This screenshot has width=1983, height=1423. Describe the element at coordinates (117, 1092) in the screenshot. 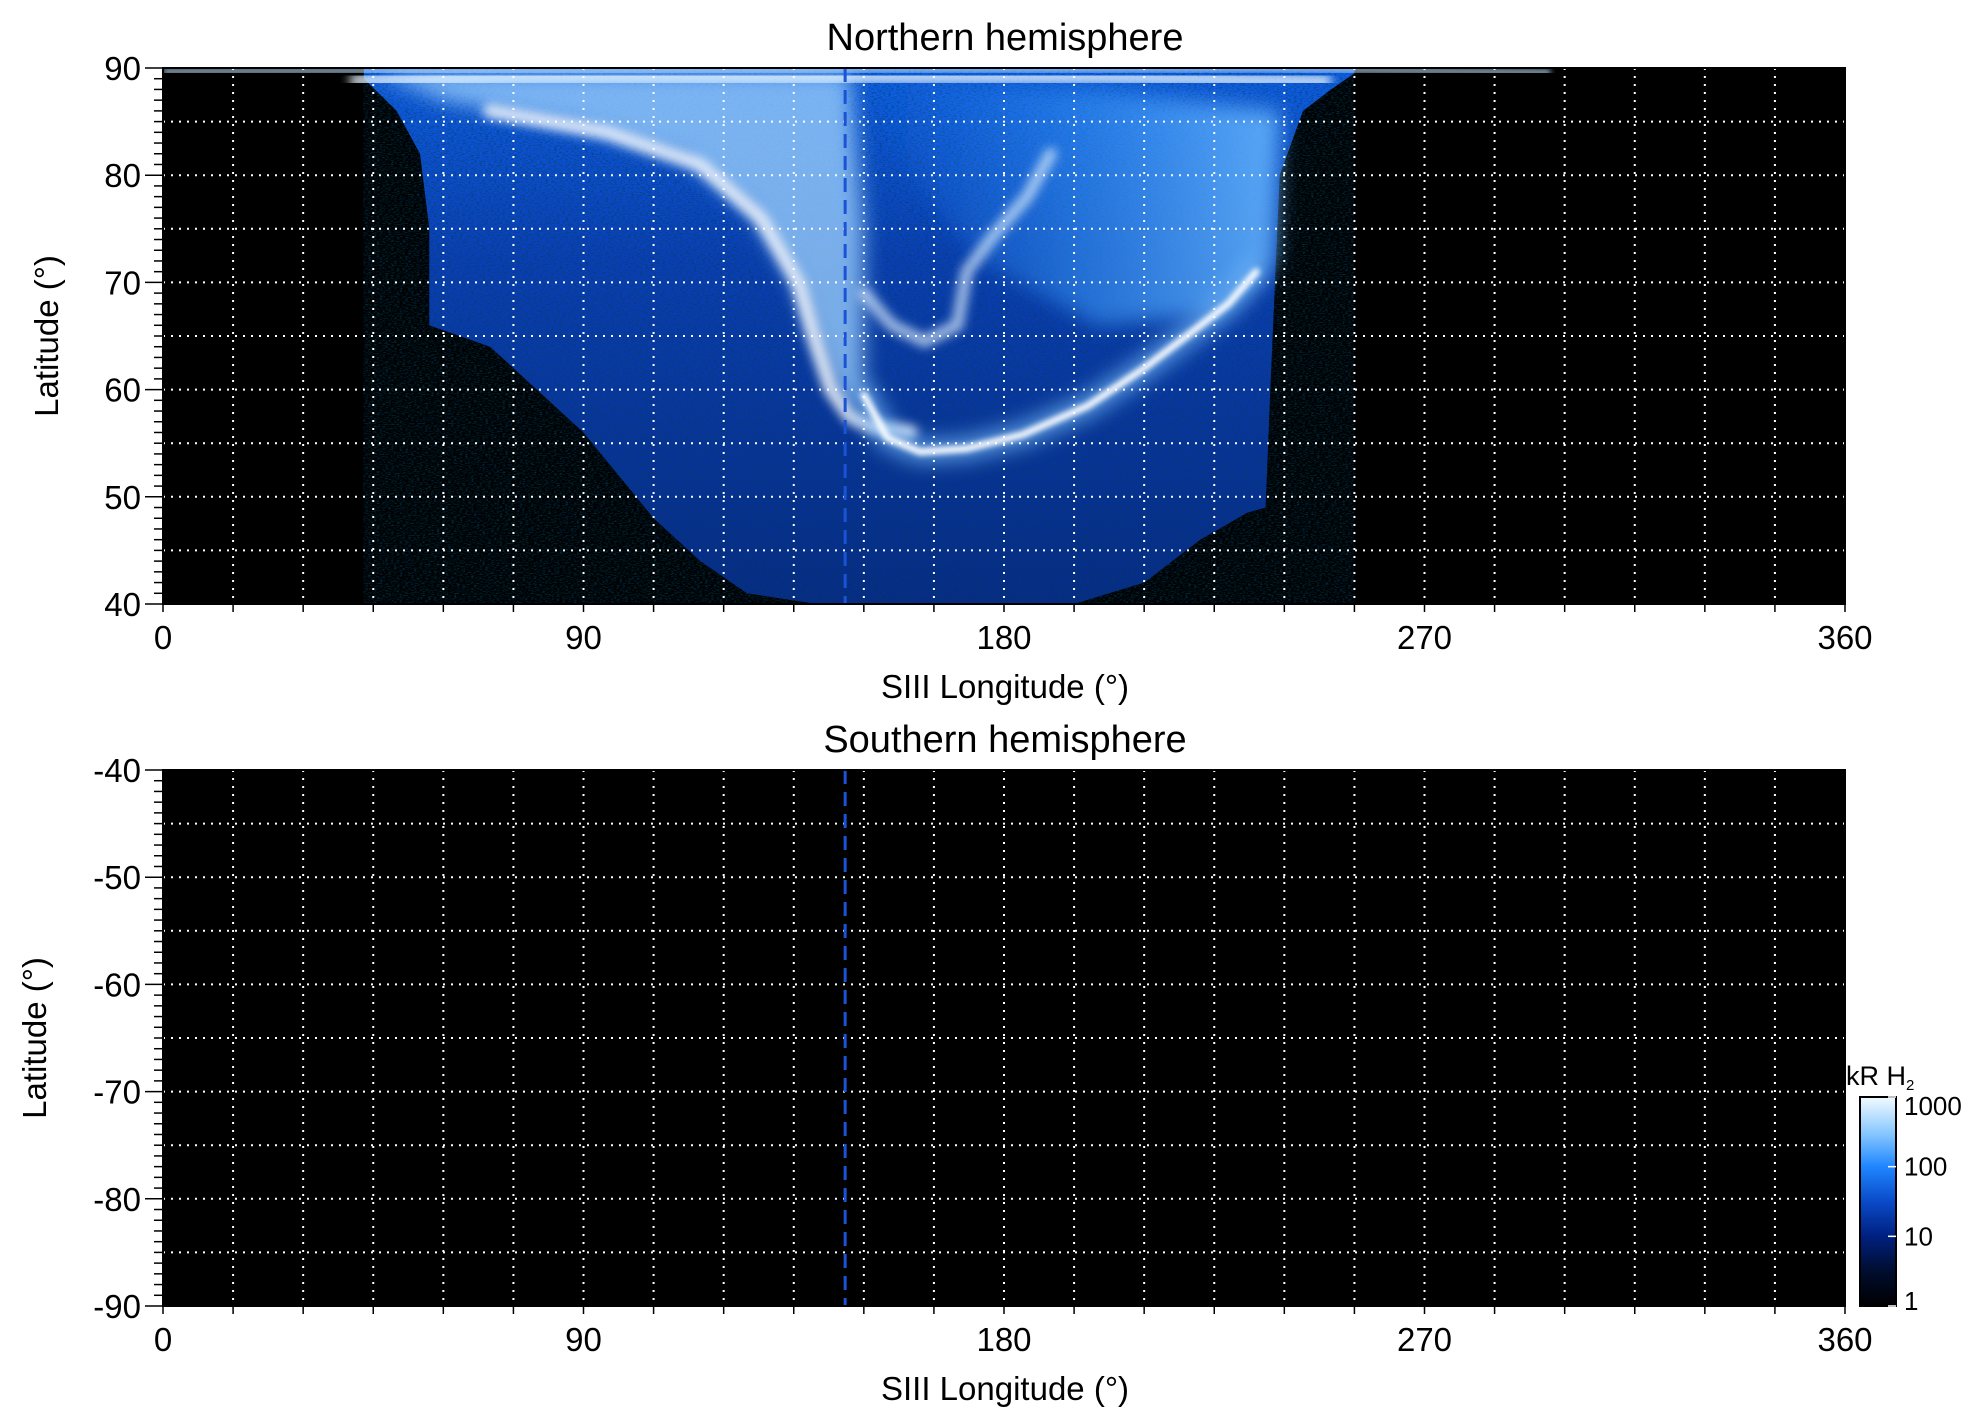

I see `y-tick-label: -70` at that location.